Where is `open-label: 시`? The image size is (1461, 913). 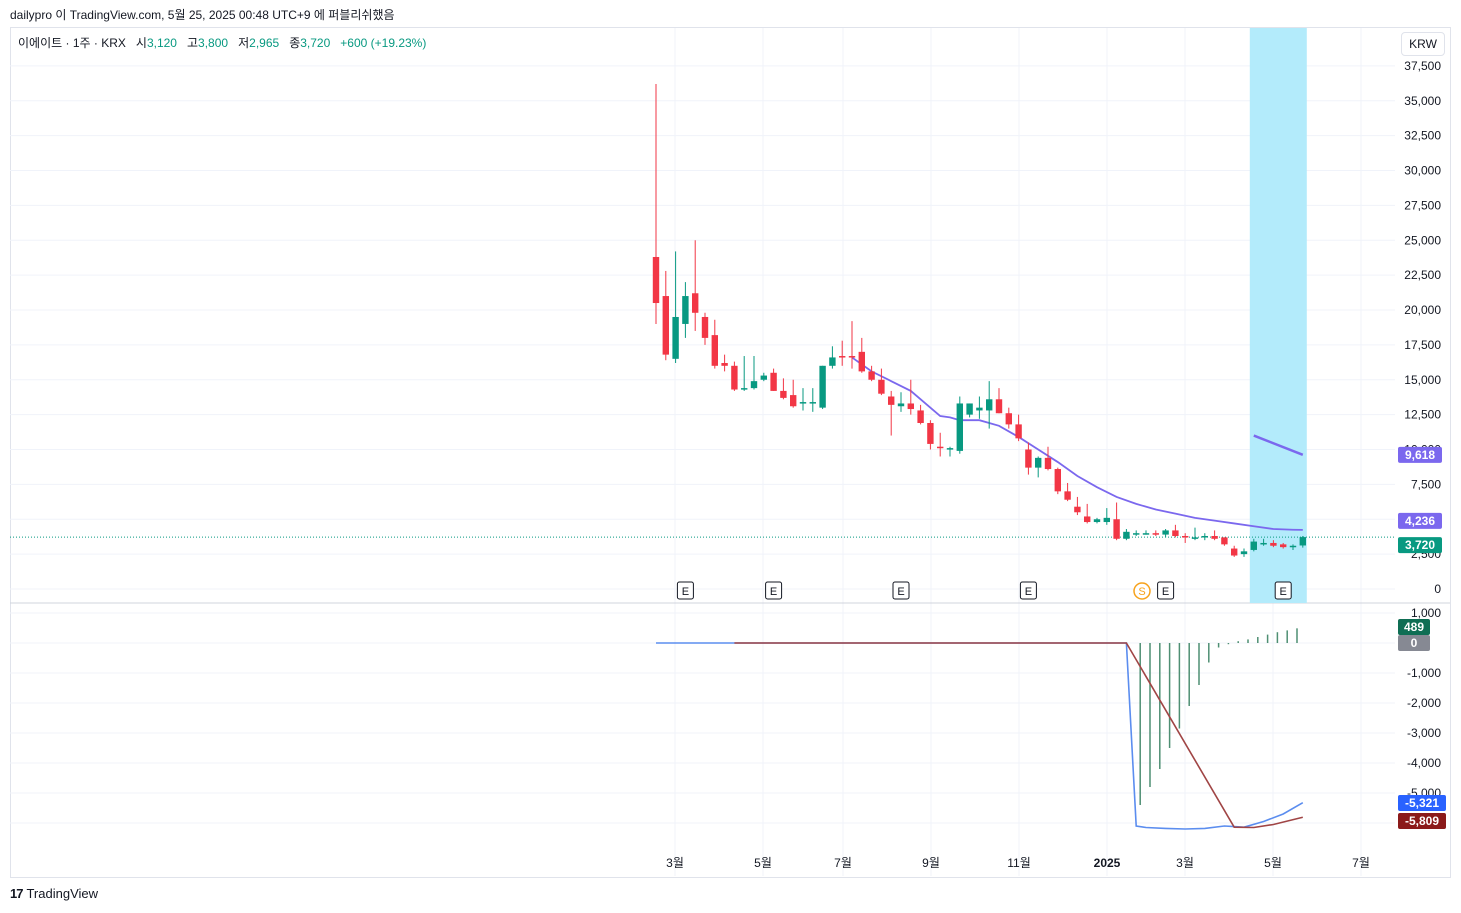 open-label: 시 is located at coordinates (141, 43).